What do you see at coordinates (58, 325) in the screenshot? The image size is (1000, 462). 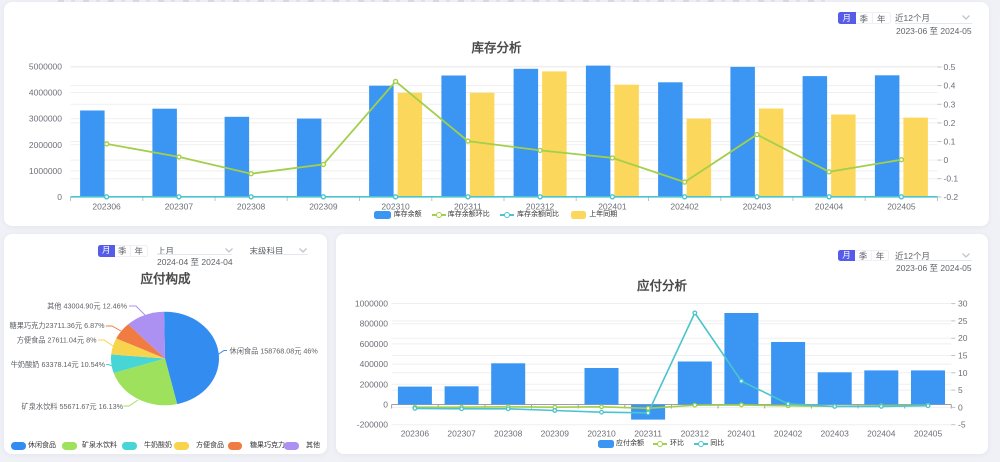 I see `svg-text: 糖果巧克力23711.36元 6.87%` at bounding box center [58, 325].